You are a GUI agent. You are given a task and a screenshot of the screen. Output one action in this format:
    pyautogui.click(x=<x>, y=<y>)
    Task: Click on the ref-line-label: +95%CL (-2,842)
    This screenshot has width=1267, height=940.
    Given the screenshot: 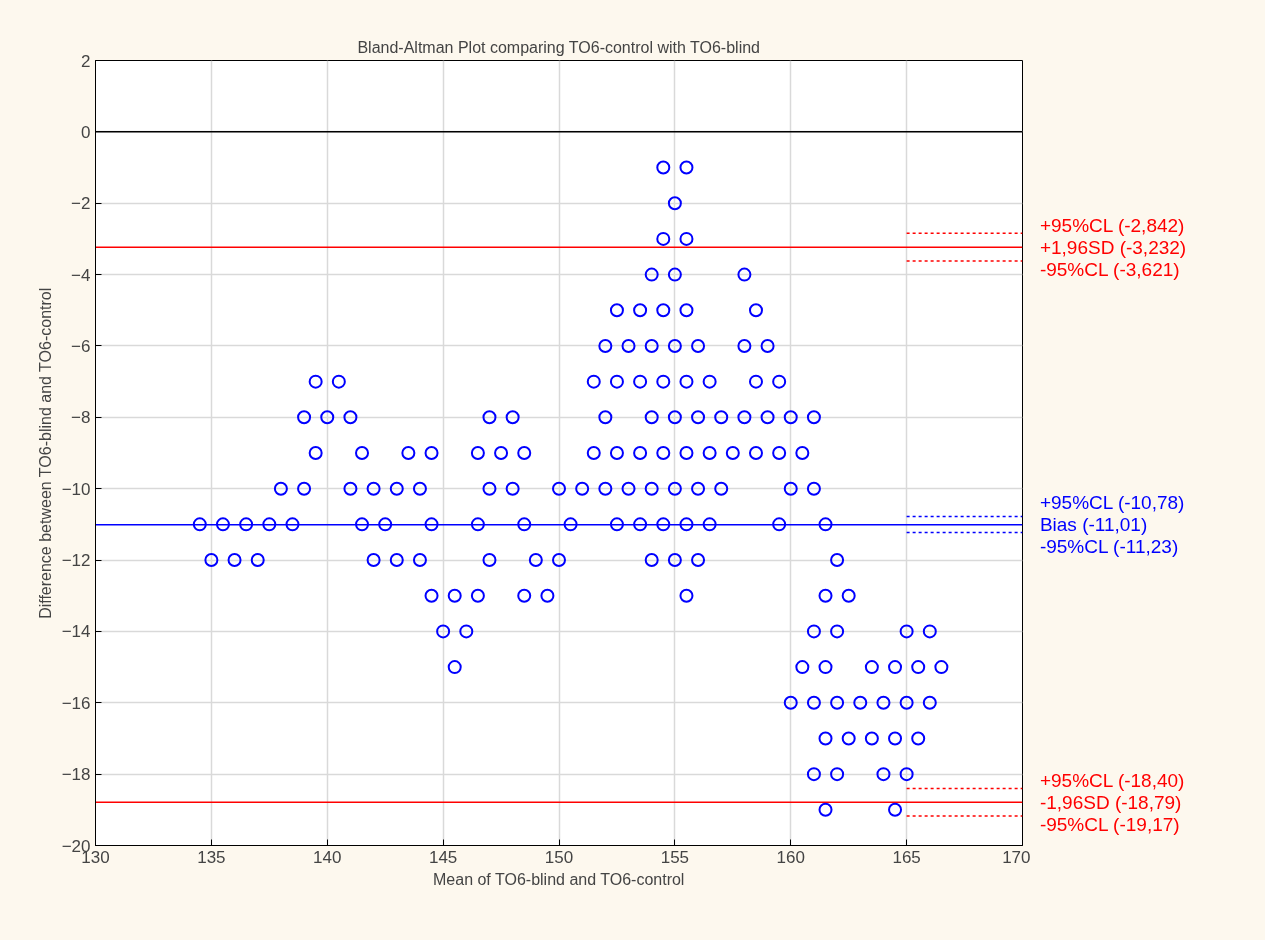 What is the action you would take?
    pyautogui.click(x=1112, y=225)
    